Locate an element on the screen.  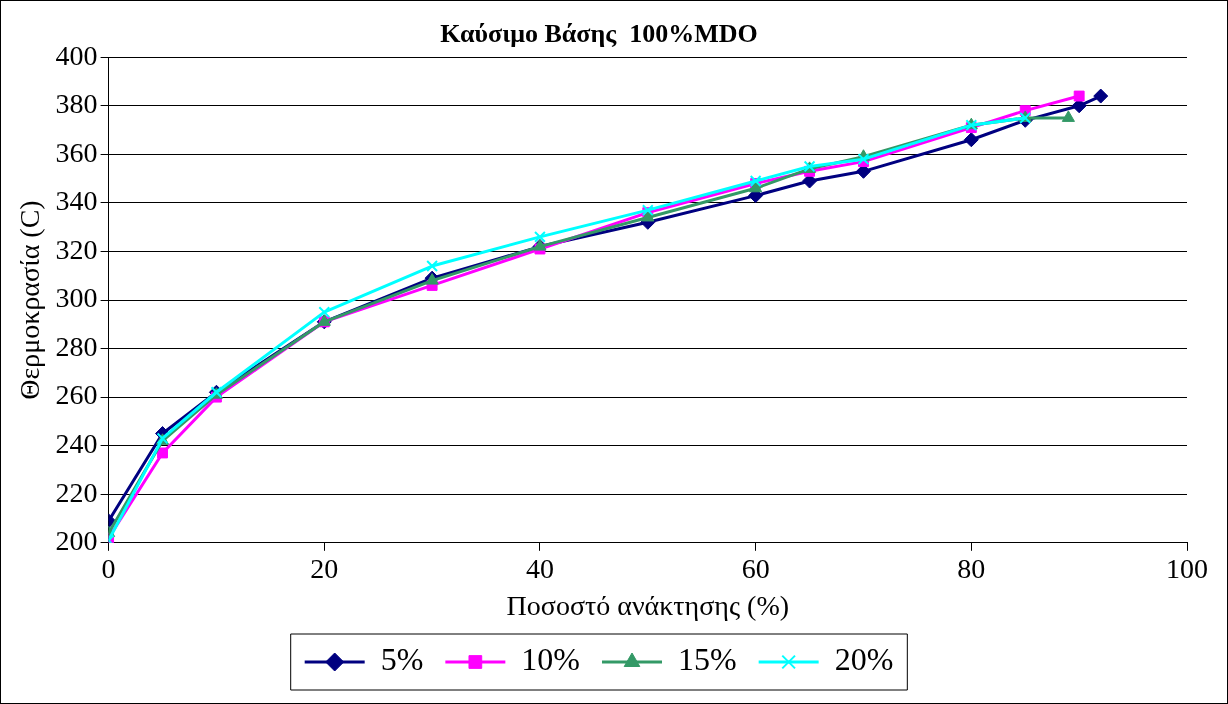
y-tick-label: 340 is located at coordinates (76, 201).